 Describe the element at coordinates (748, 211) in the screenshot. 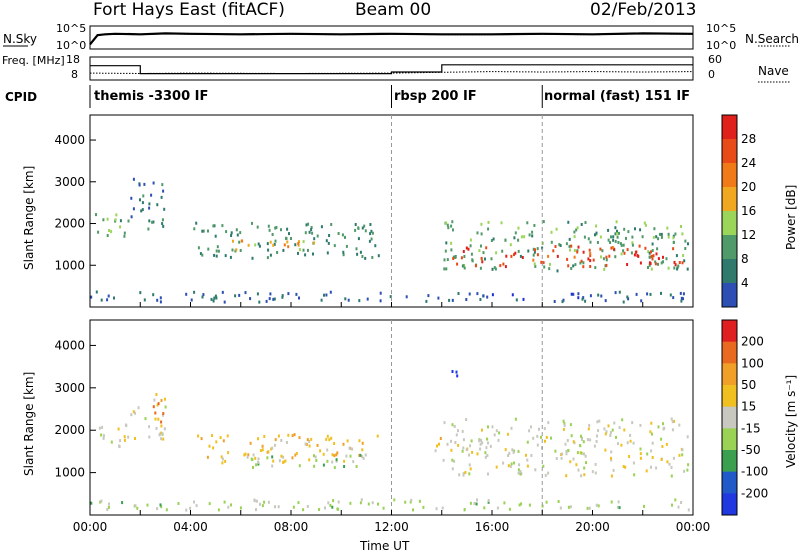

I see `power-panel-colorbar-tick-3: 16` at that location.